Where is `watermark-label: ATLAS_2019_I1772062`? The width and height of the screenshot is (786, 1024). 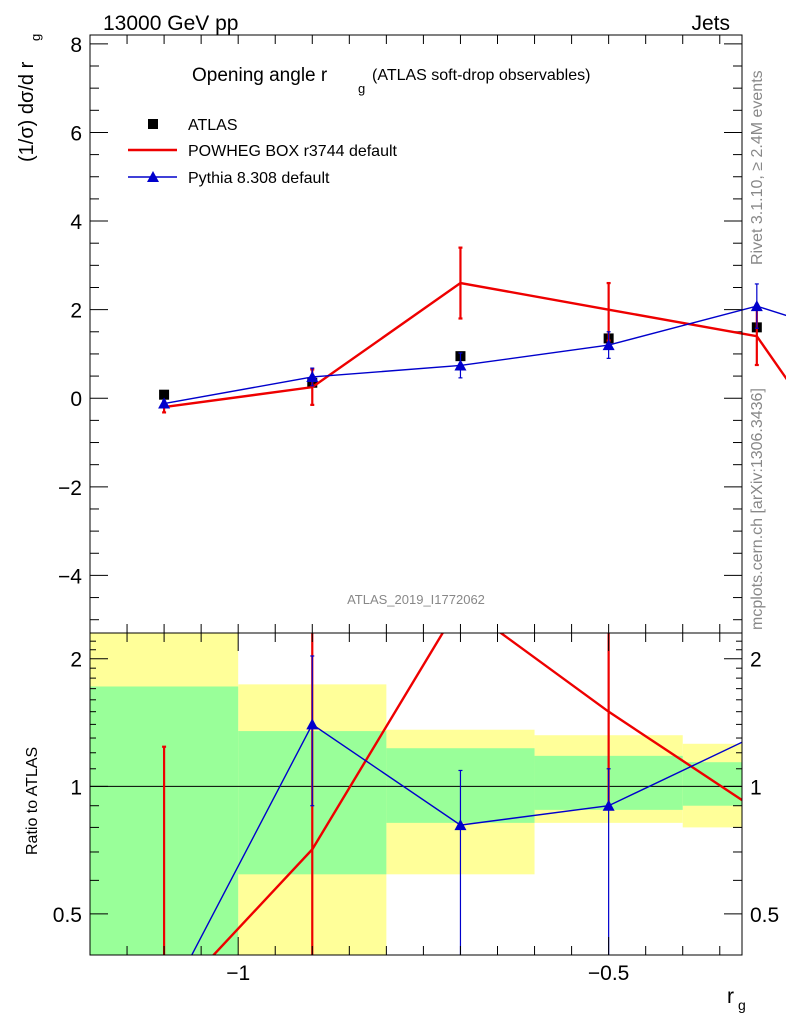
watermark-label: ATLAS_2019_I1772062 is located at coordinates (416, 599).